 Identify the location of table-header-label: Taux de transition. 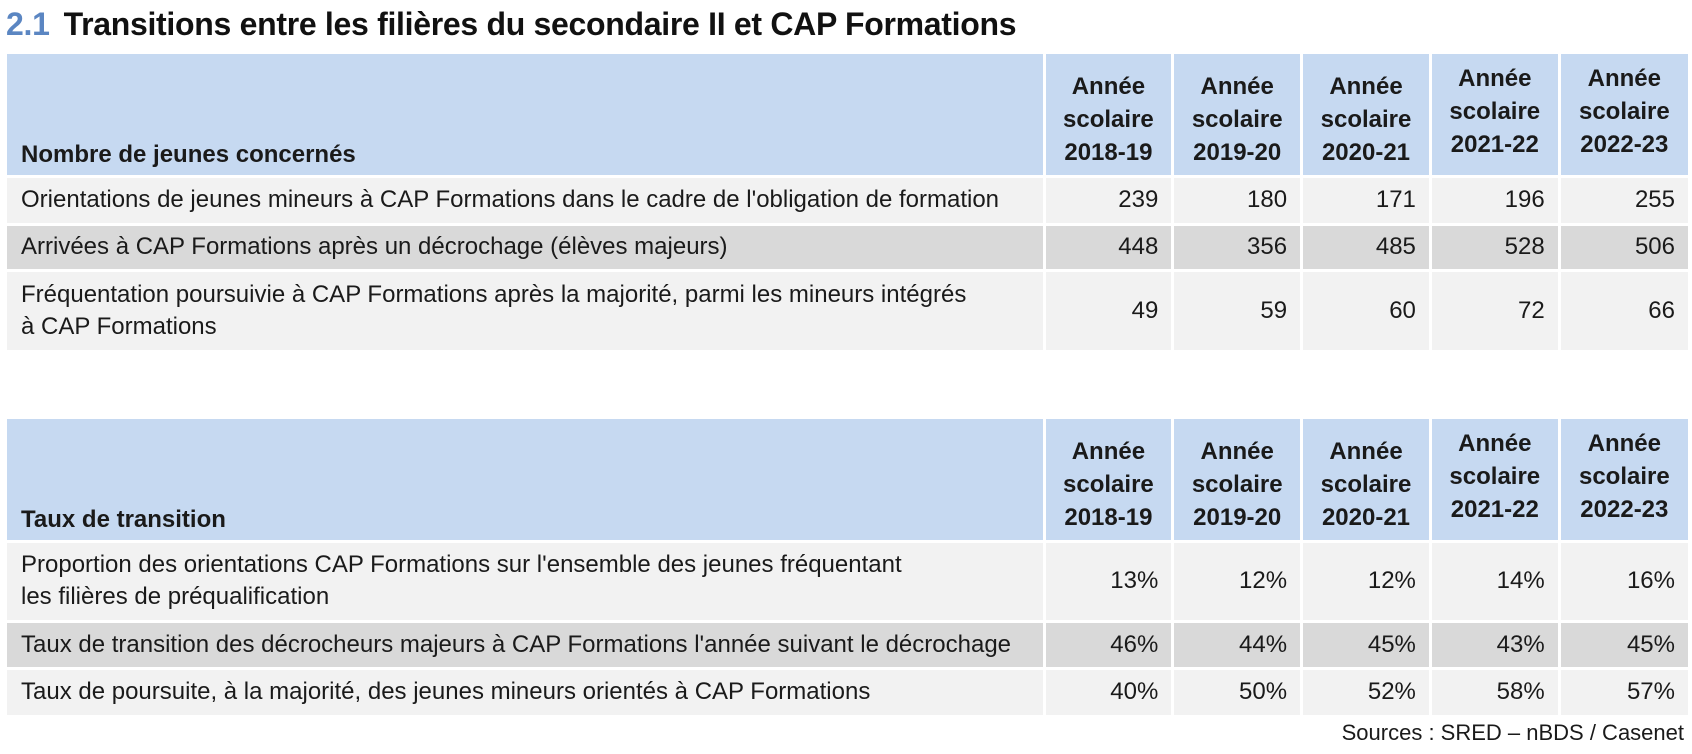
(525, 480).